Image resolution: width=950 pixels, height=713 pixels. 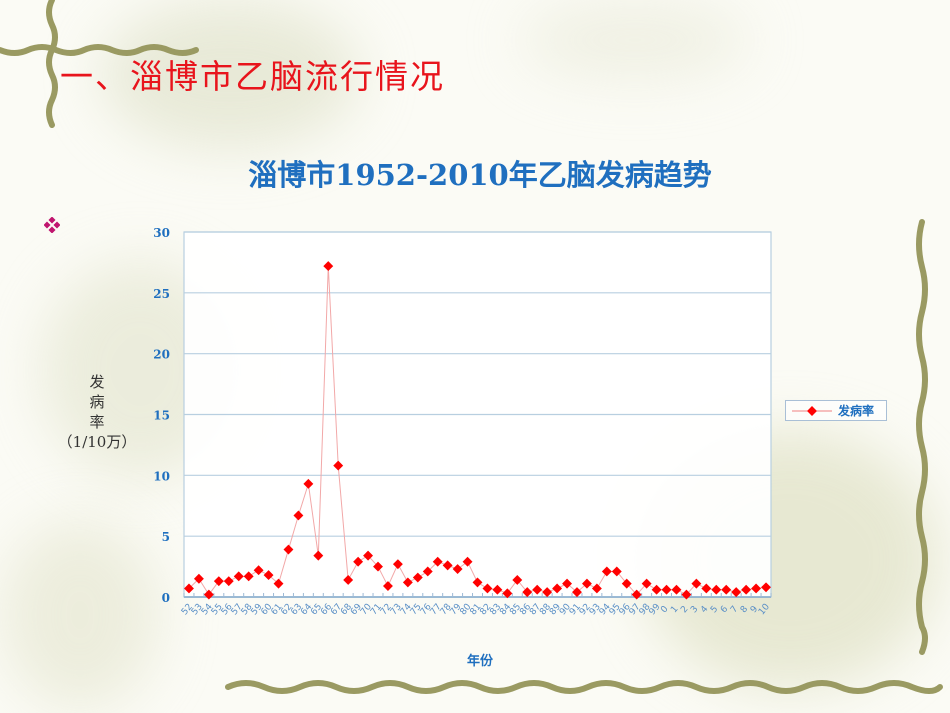 What do you see at coordinates (161, 294) in the screenshot?
I see `y-tick-label: 25` at bounding box center [161, 294].